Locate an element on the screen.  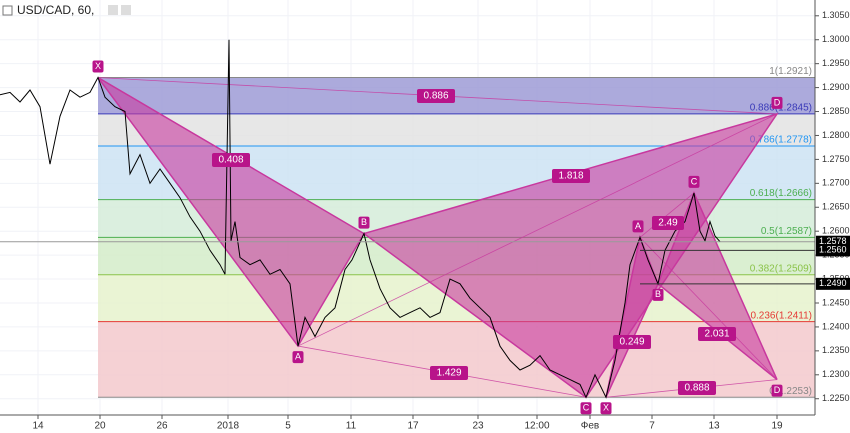
x-tick-label: 12:00 is located at coordinates (536, 426).